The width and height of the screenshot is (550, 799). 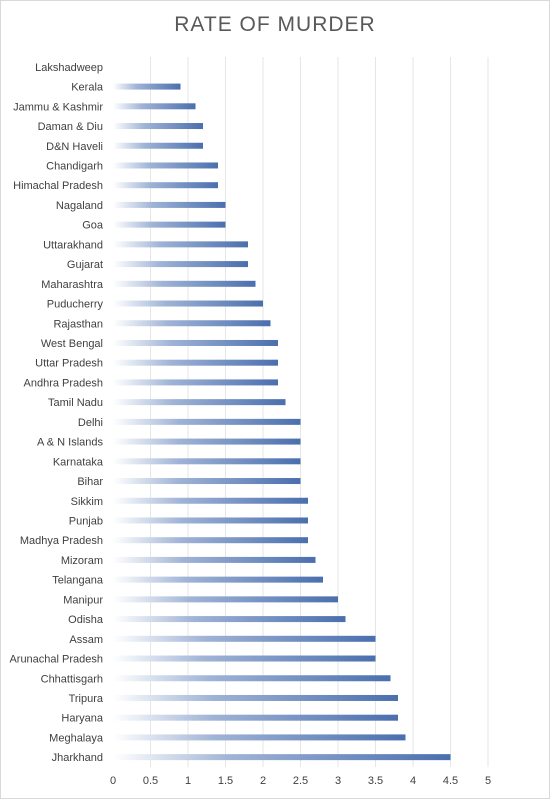 What do you see at coordinates (74, 166) in the screenshot?
I see `category-label: Chandigarh` at bounding box center [74, 166].